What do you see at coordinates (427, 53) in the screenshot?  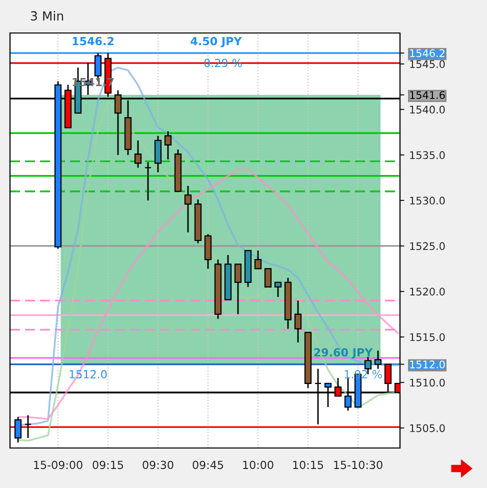 I see `y-tick-label: 1546.2` at bounding box center [427, 53].